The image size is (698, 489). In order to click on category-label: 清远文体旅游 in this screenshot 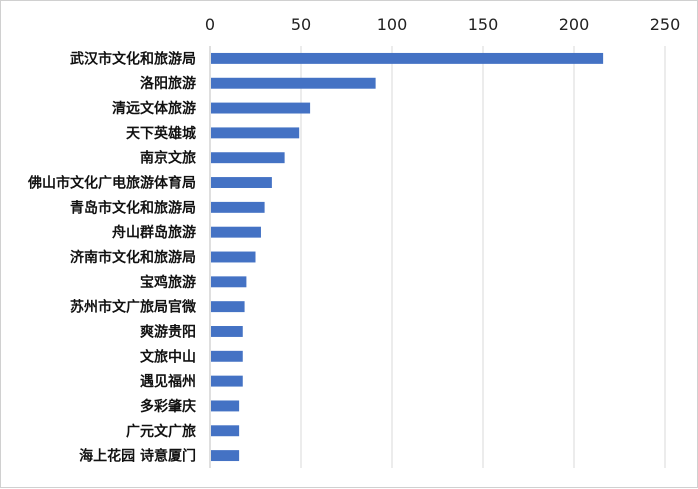, I will do `click(154, 108)`.